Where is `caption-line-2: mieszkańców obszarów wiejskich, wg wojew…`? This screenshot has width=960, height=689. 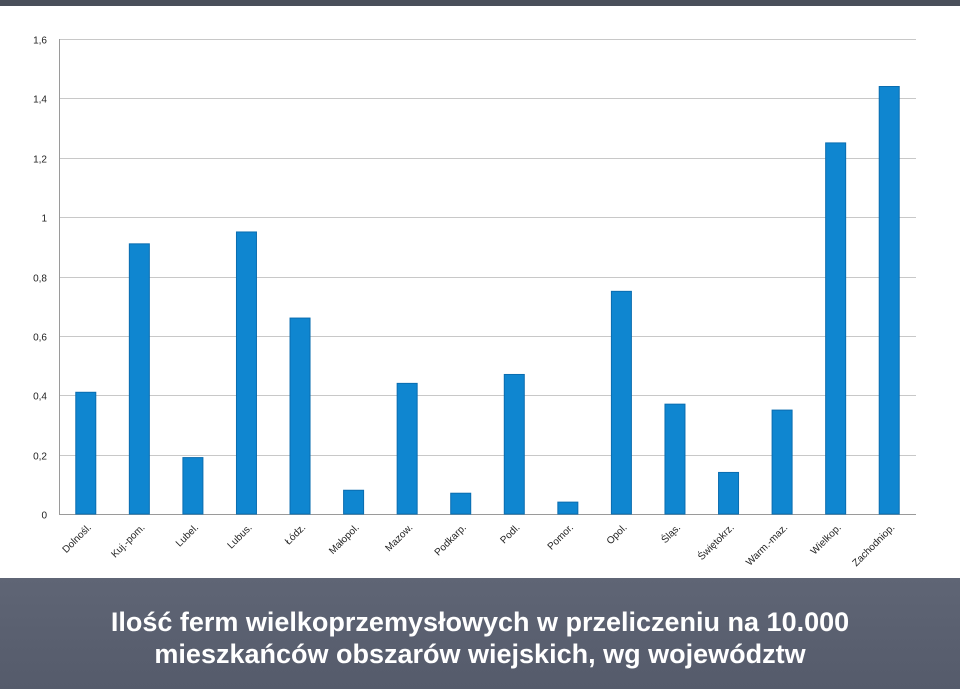
caption-line-2: mieszkańców obszarów wiejskich, wg wojew… is located at coordinates (480, 654).